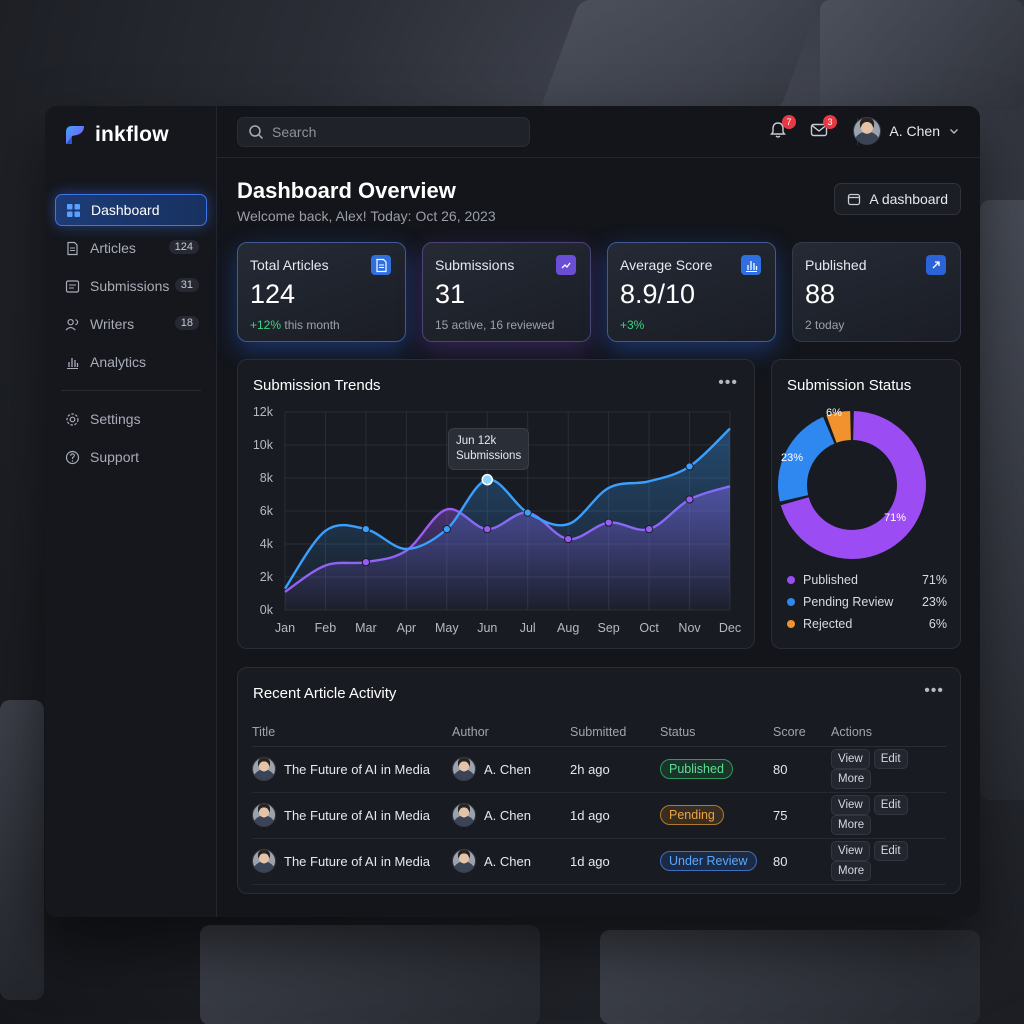  What do you see at coordinates (267, 511) in the screenshot?
I see `y-tick-label: 6k` at bounding box center [267, 511].